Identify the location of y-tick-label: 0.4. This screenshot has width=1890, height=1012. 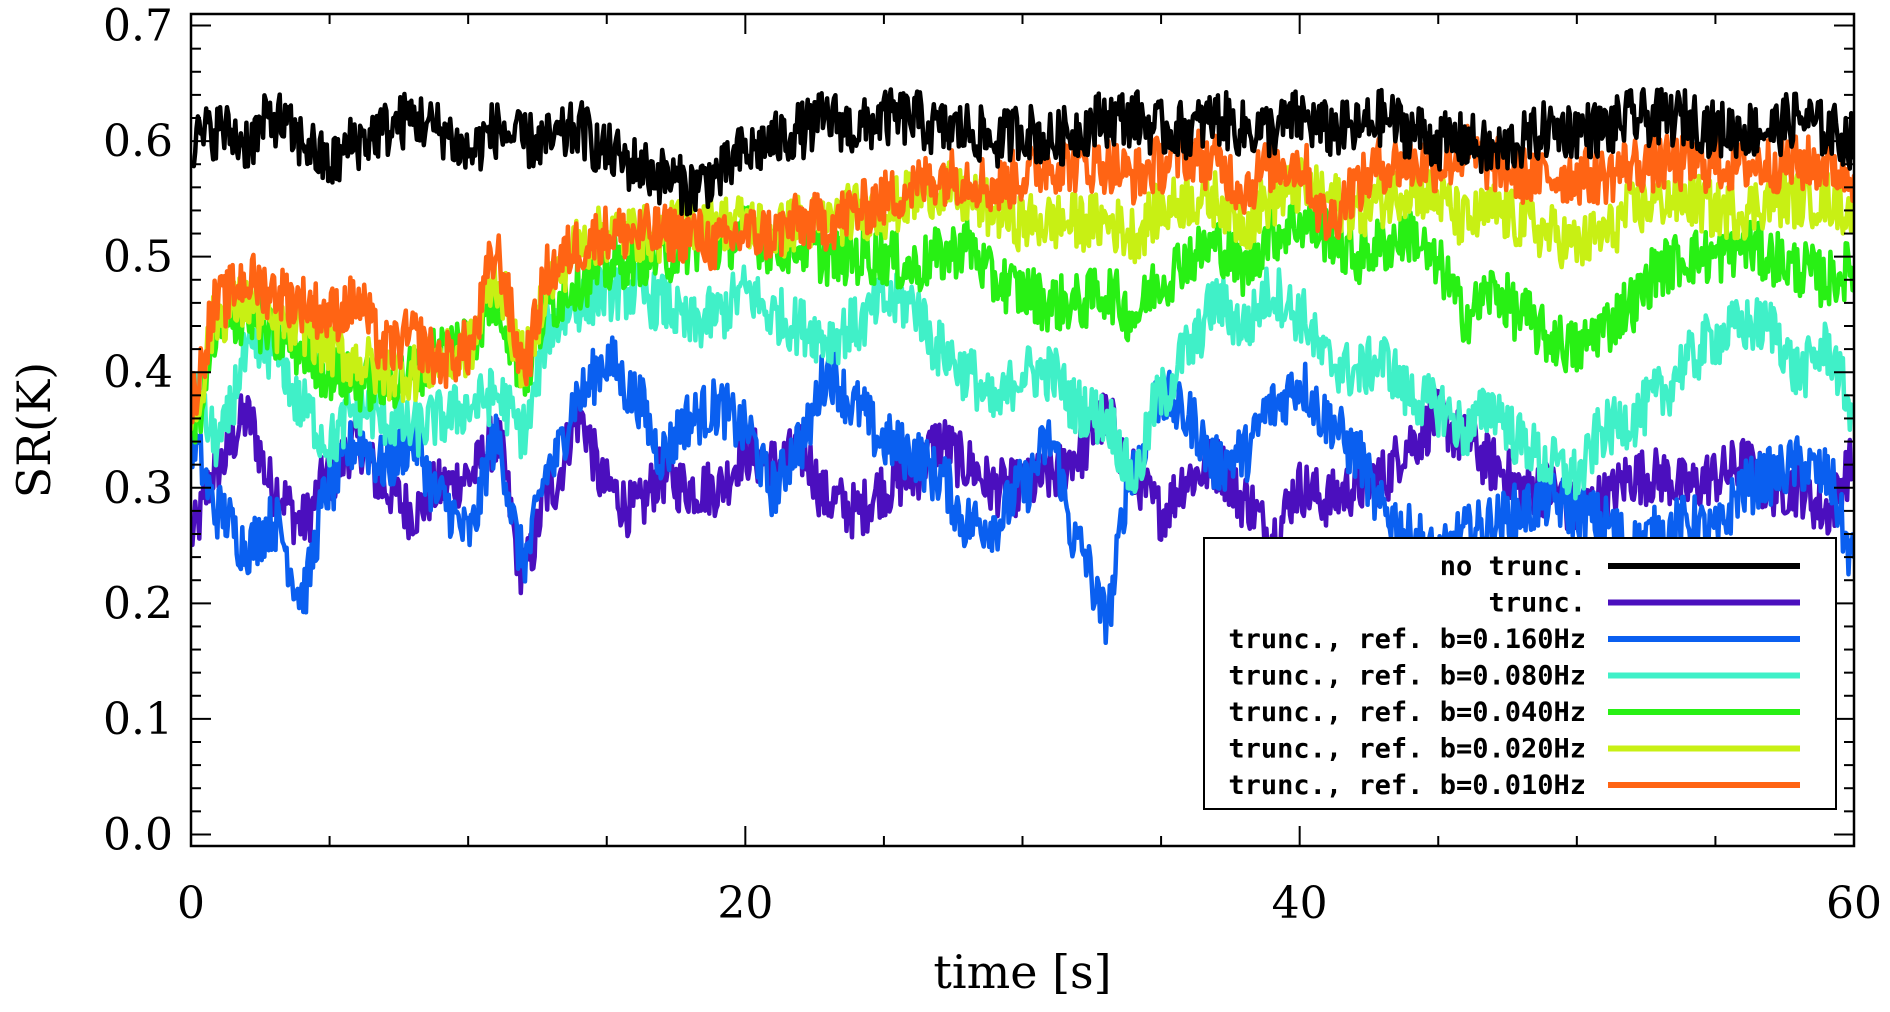
(138, 372).